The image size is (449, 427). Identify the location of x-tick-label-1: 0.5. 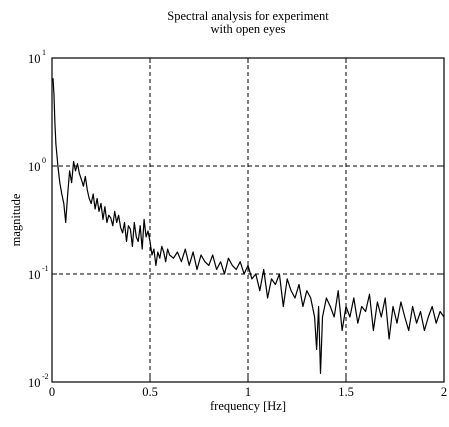
(150, 392).